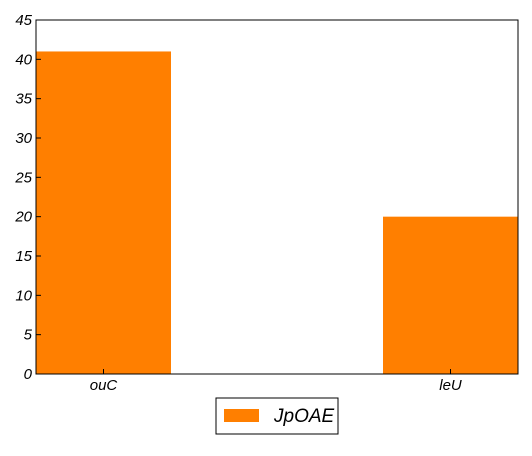  What do you see at coordinates (23, 177) in the screenshot?
I see `y-tick-label: 25` at bounding box center [23, 177].